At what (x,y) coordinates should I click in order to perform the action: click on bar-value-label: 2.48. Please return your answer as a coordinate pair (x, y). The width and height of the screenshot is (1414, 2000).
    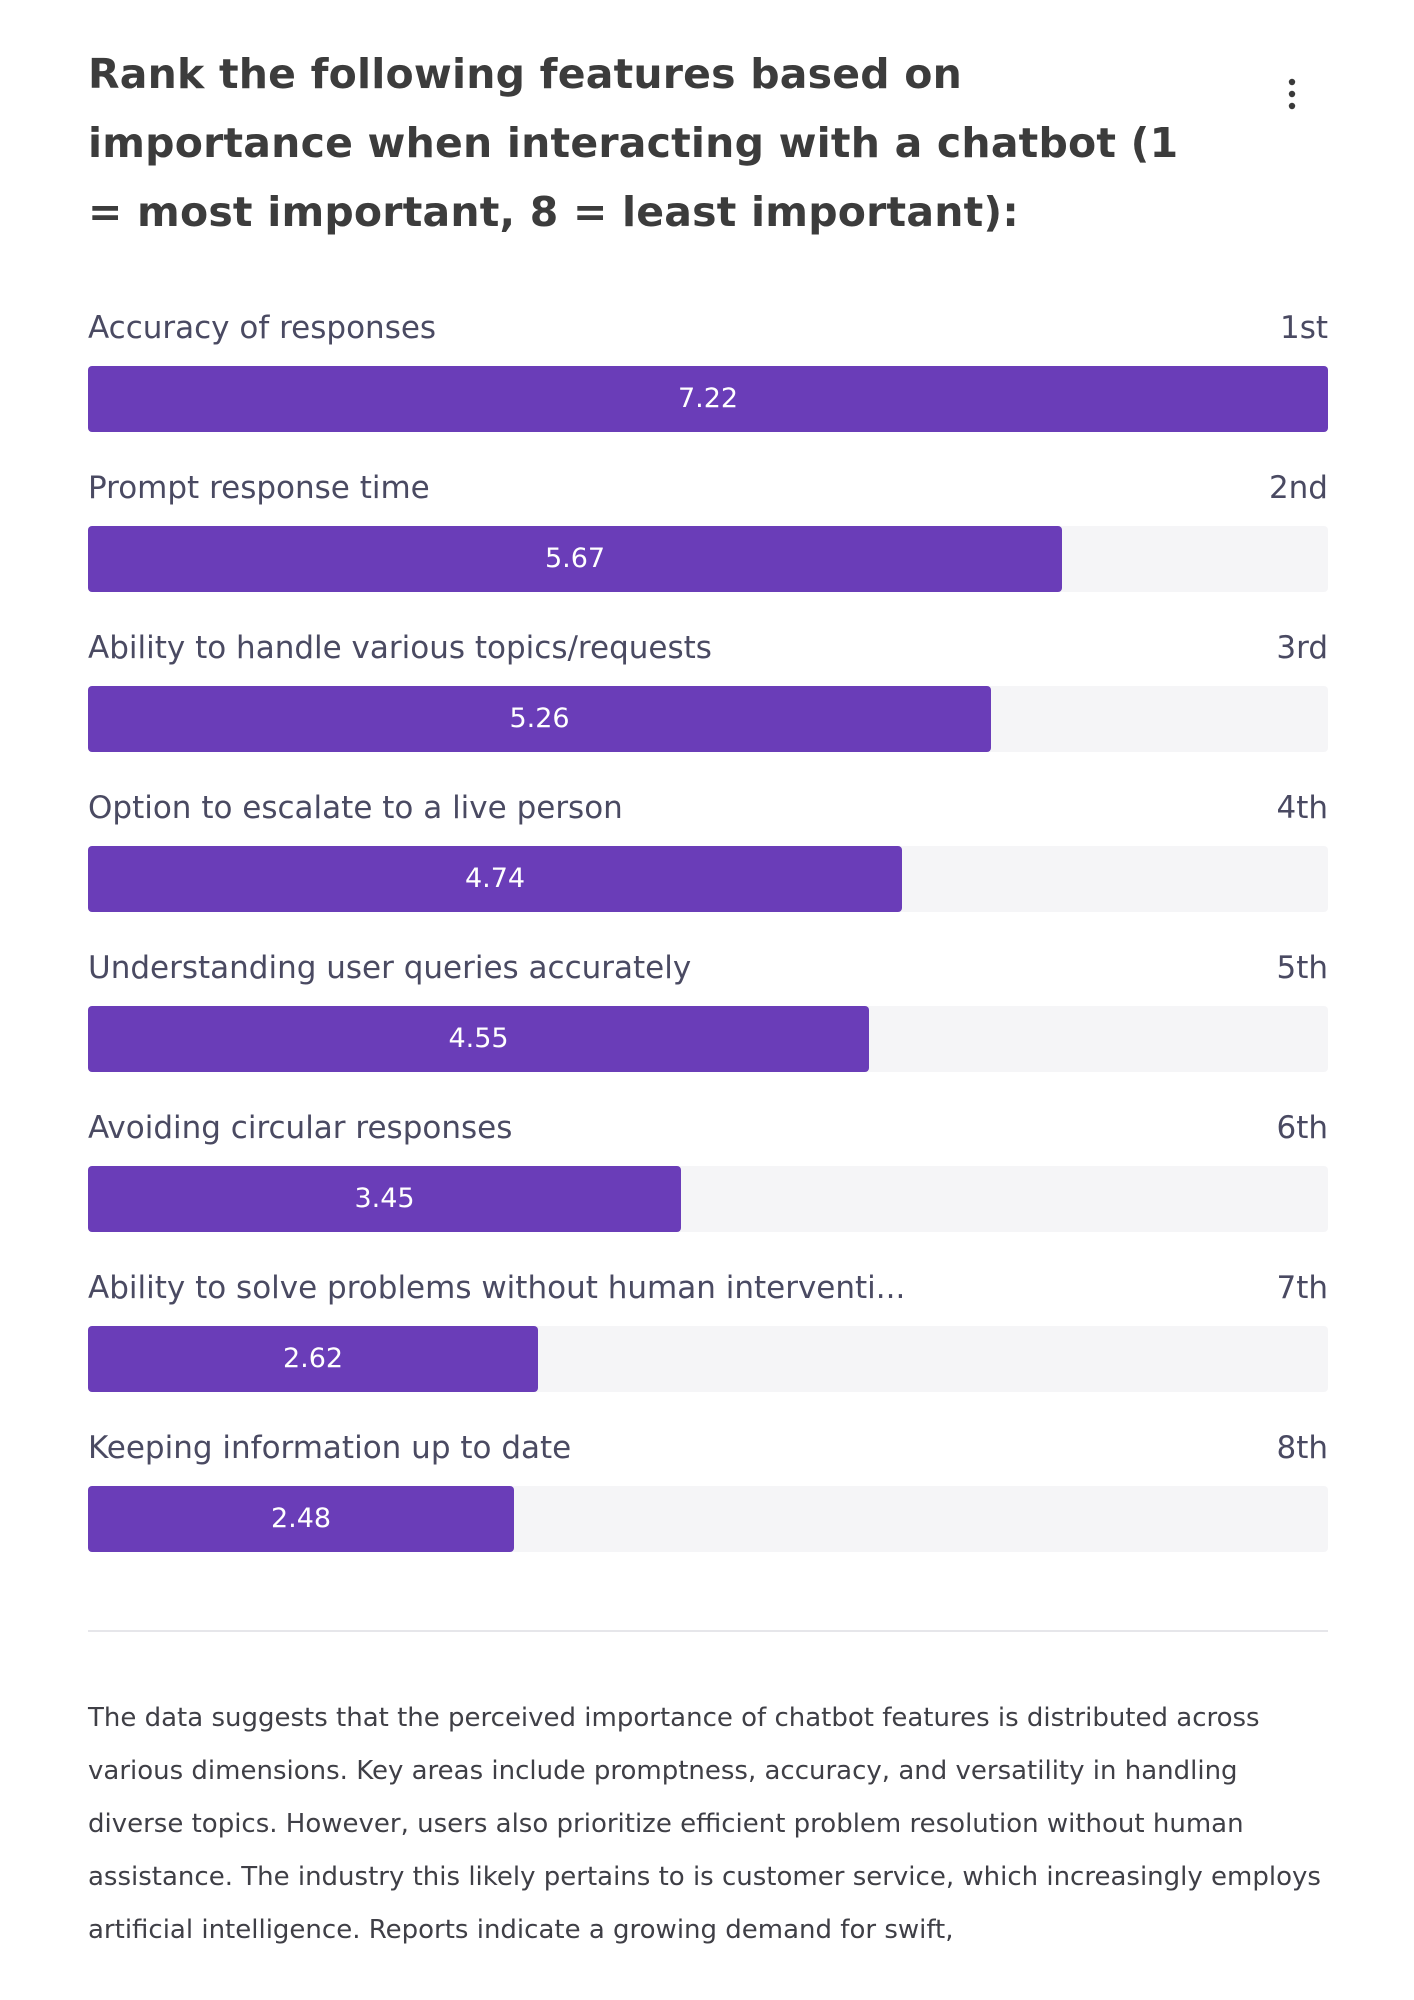
    Looking at the image, I should click on (301, 1518).